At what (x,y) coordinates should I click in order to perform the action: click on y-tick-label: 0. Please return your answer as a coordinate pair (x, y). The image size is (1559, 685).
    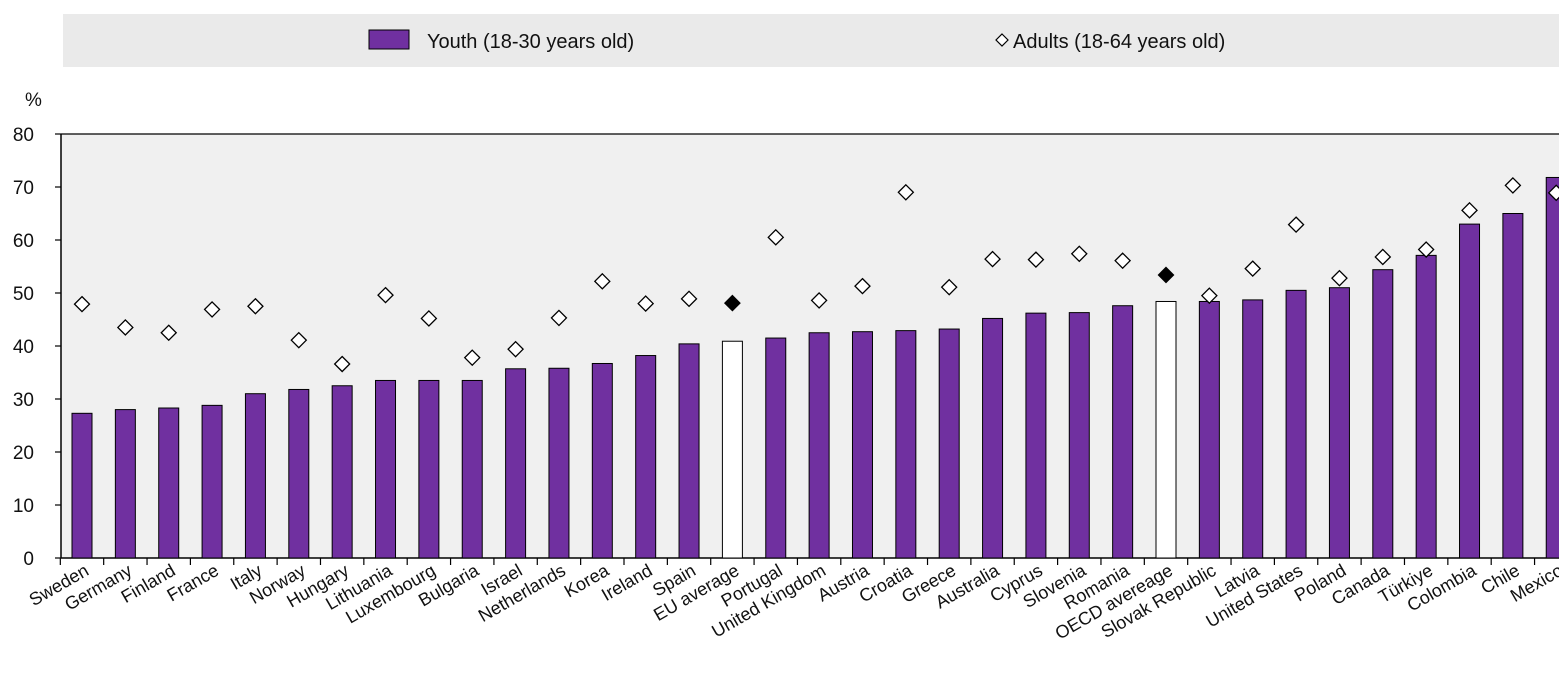
    Looking at the image, I should click on (28, 559).